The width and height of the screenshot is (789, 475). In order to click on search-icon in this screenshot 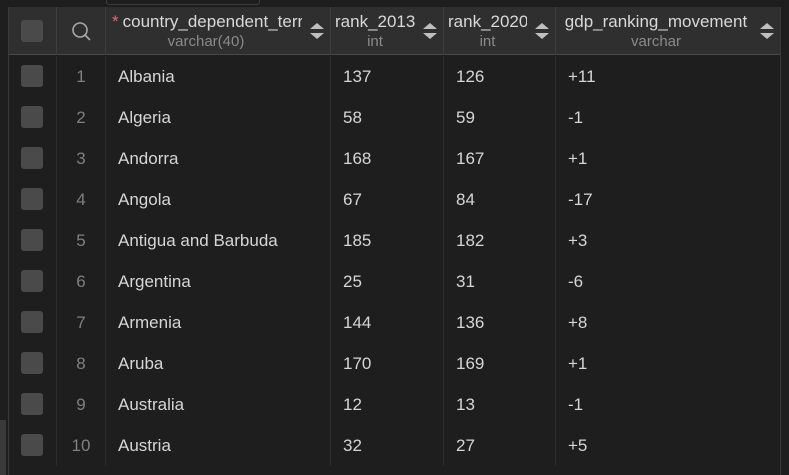, I will do `click(81, 31)`.